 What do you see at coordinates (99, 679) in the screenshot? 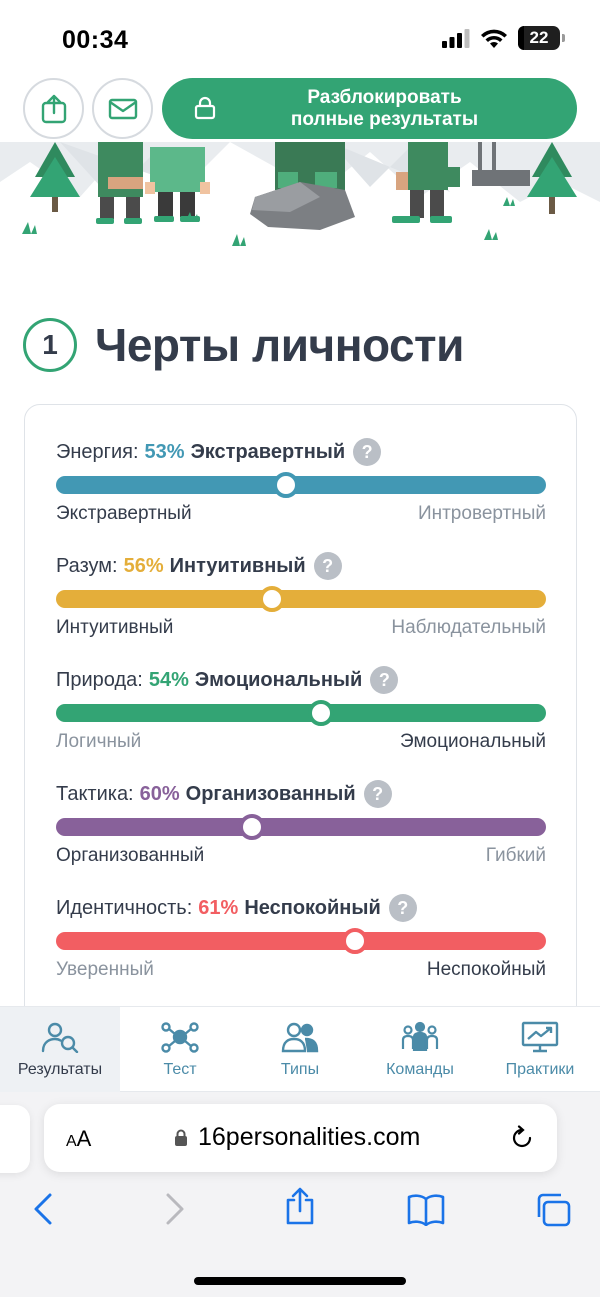
I see `trait-label: Природа:` at bounding box center [99, 679].